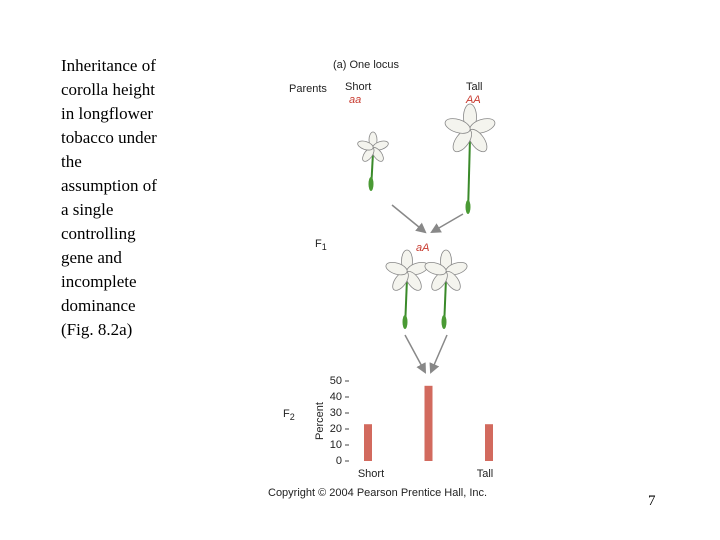 Image resolution: width=720 pixels, height=540 pixels. What do you see at coordinates (308, 89) in the screenshot?
I see `parents-label: Parents` at bounding box center [308, 89].